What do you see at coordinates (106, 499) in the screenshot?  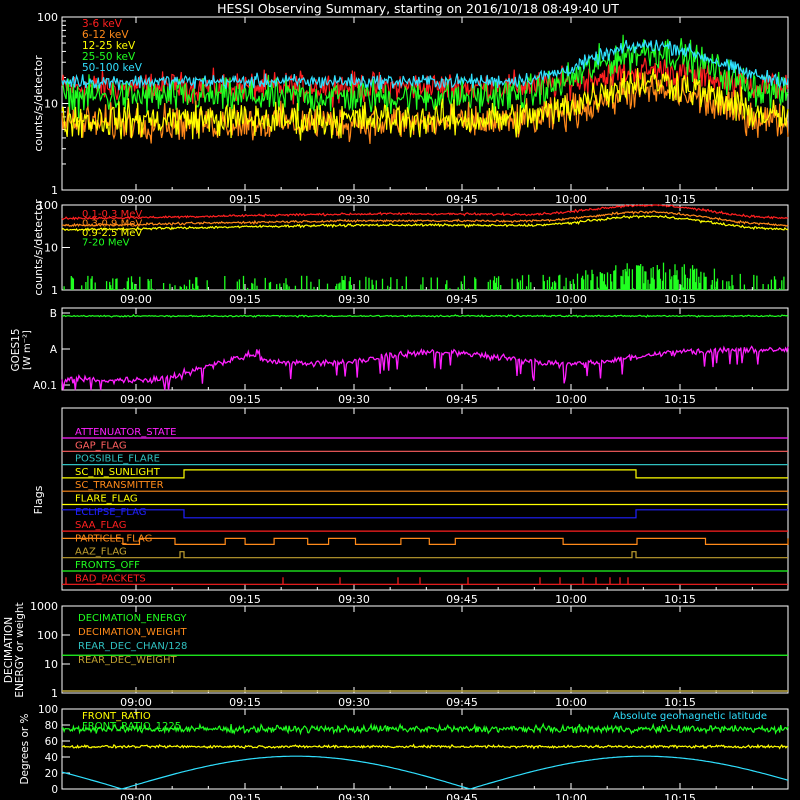 I see `flag-label: FLARE_FLAG` at bounding box center [106, 499].